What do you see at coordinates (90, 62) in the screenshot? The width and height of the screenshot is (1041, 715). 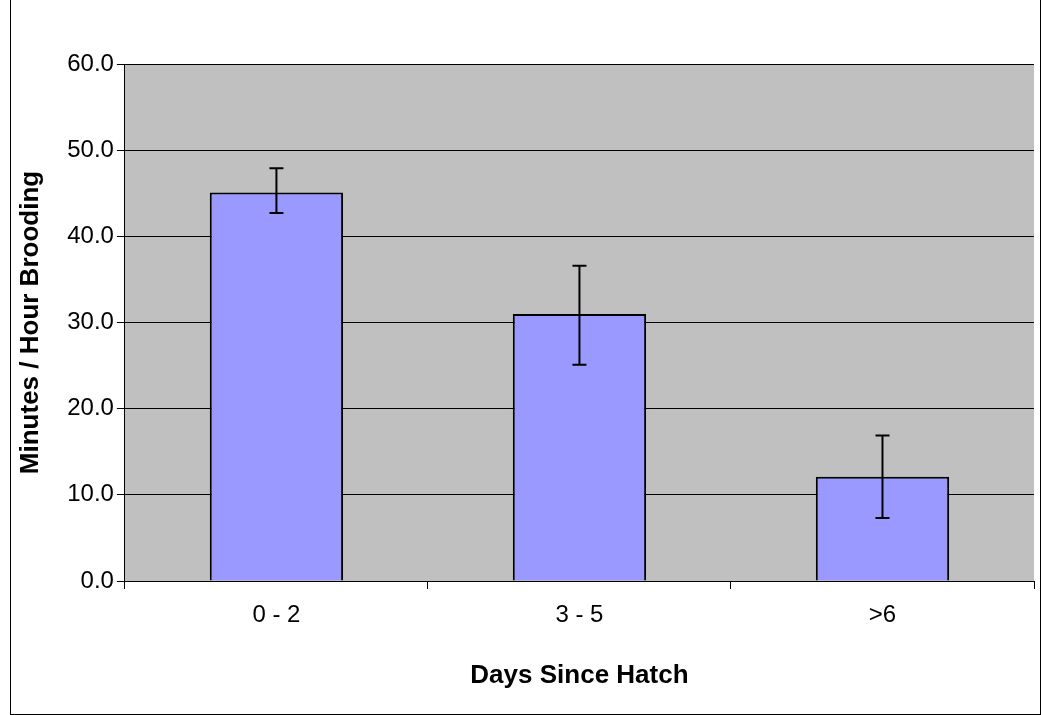 I see `y-tick-label: 60.0` at bounding box center [90, 62].